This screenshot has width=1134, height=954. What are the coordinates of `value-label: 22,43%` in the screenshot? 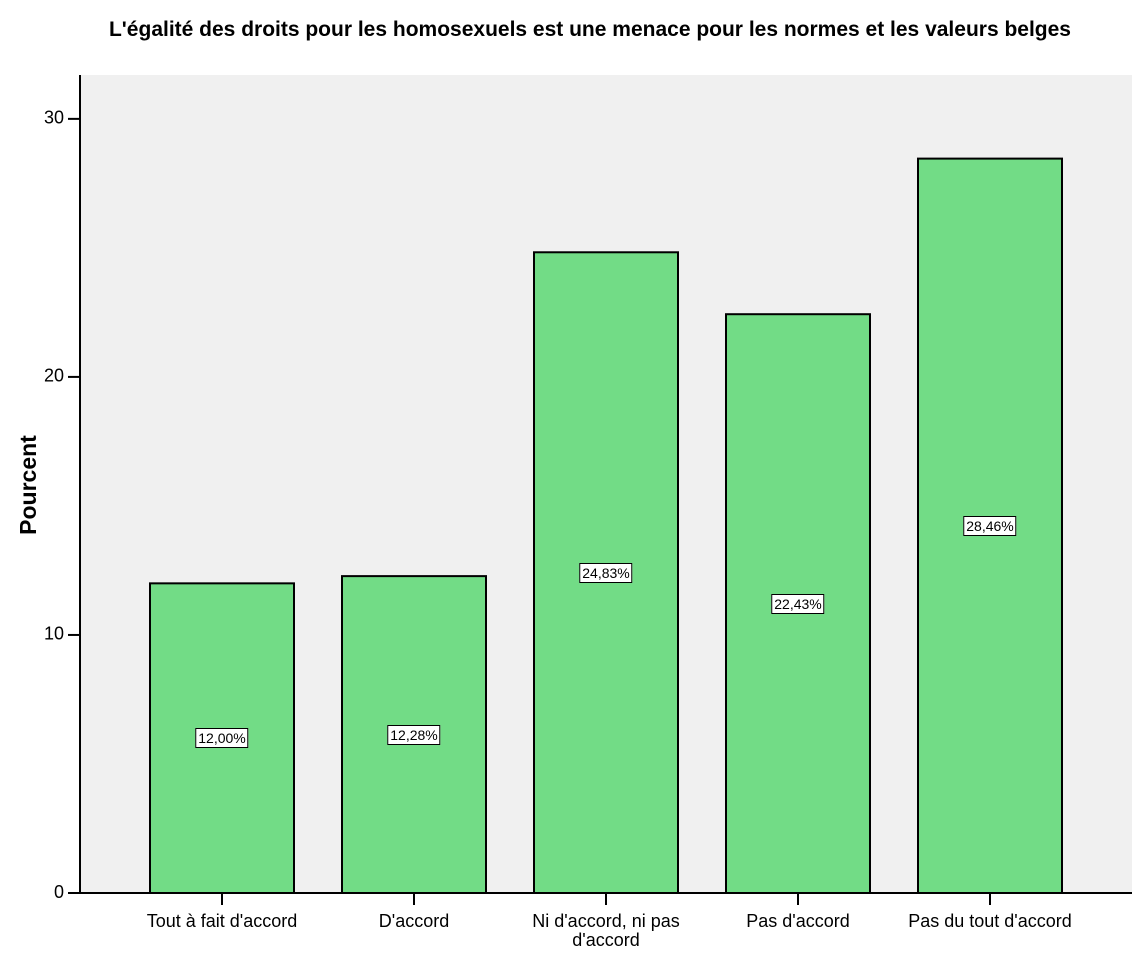 It's located at (798, 603).